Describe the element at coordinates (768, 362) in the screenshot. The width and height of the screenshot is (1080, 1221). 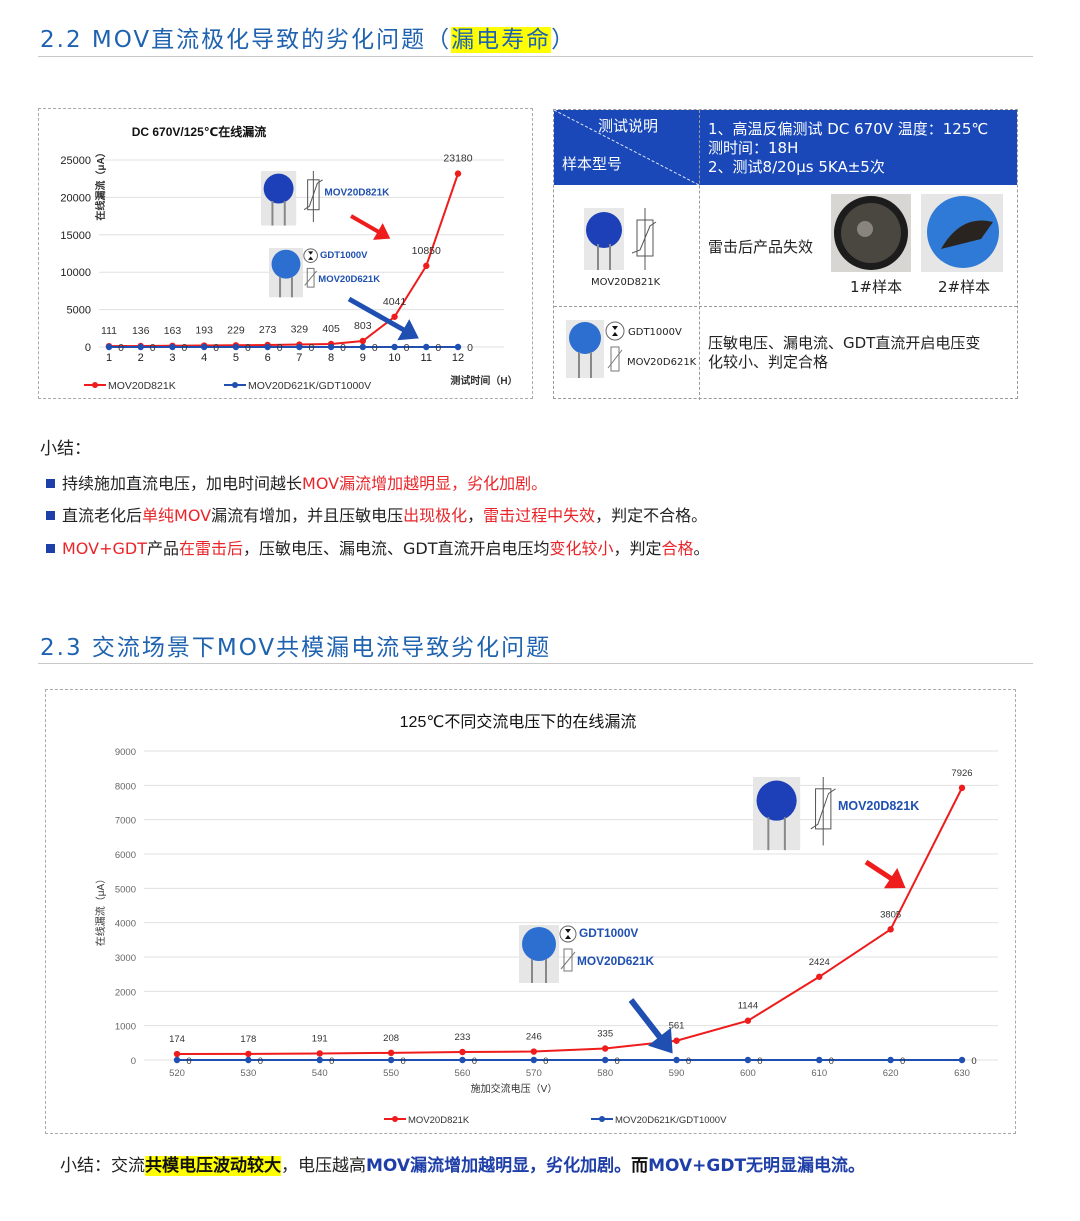
I see `result-line: 化较小、判定合格` at that location.